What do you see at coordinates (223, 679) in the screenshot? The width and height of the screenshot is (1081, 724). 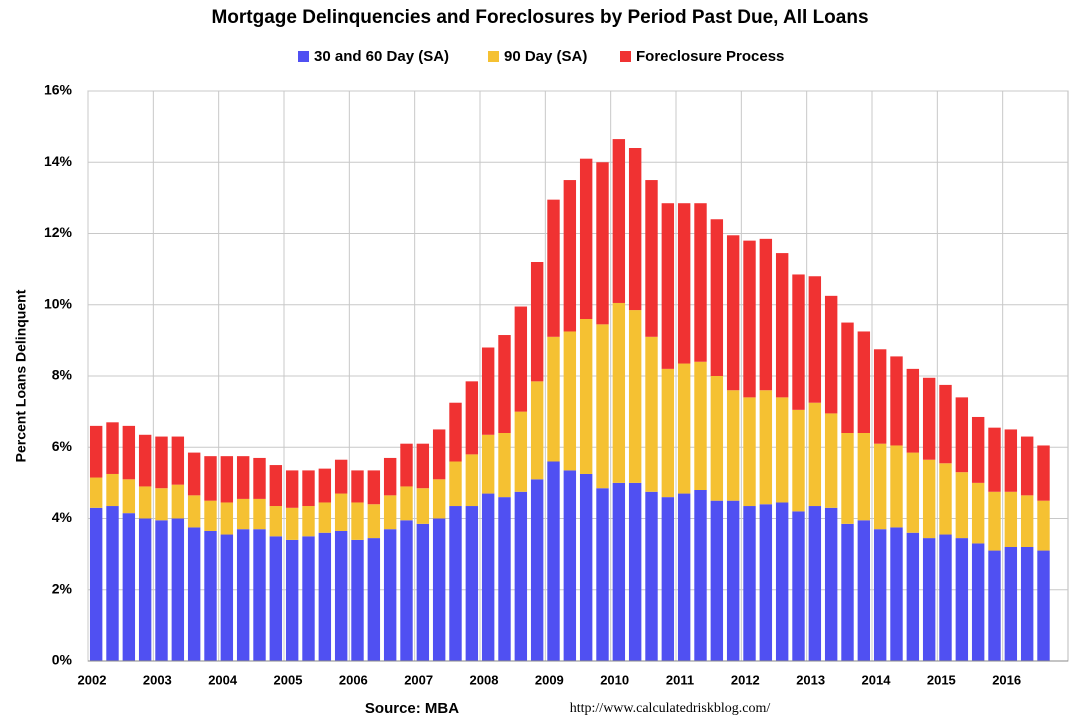 I see `x-tick-label: 2004` at bounding box center [223, 679].